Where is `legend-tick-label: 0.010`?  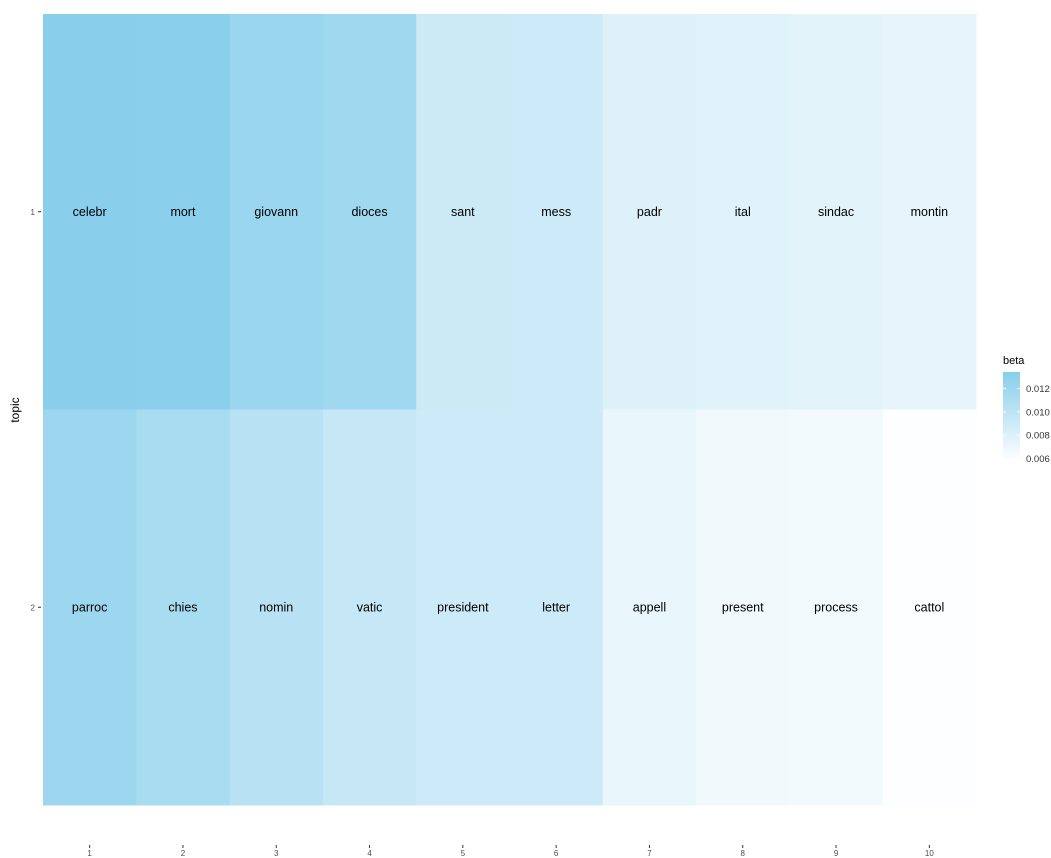
legend-tick-label: 0.010 is located at coordinates (1038, 412).